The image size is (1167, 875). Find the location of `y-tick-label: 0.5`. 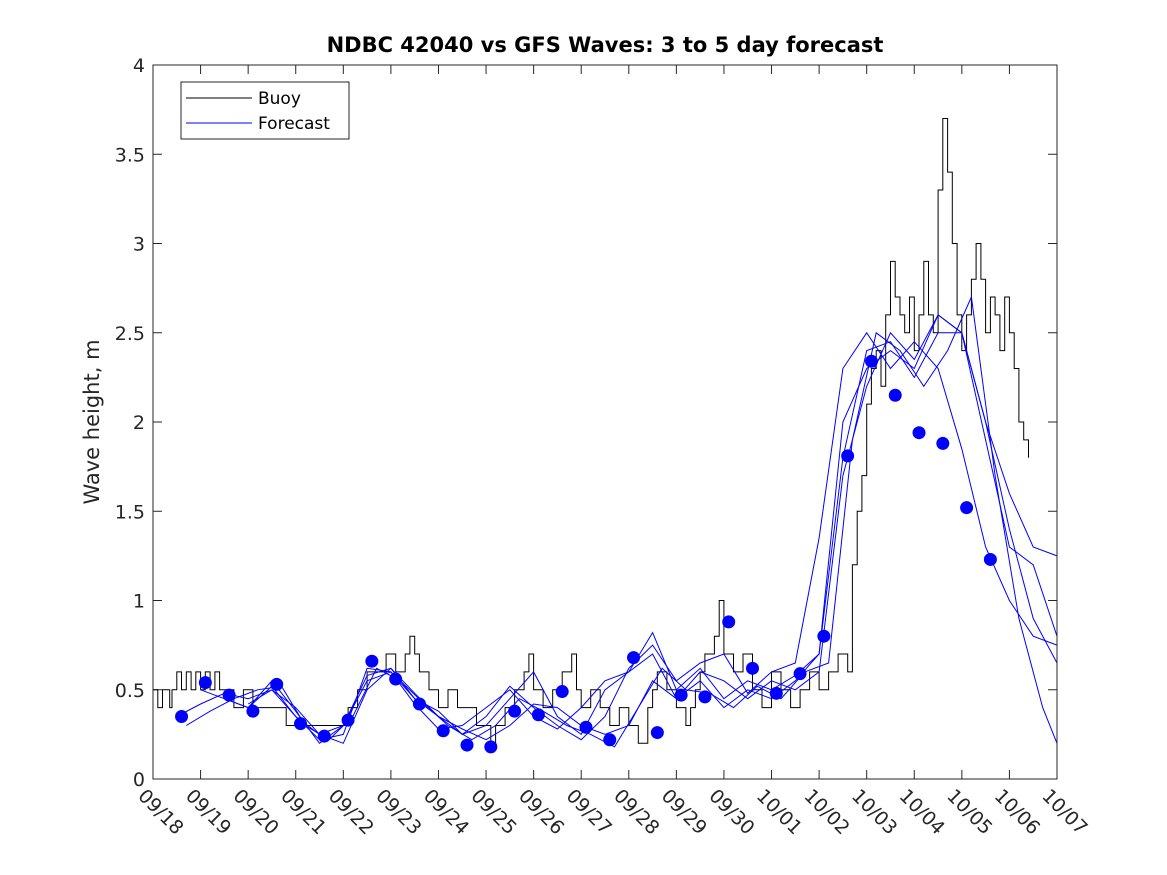

y-tick-label: 0.5 is located at coordinates (130, 691).